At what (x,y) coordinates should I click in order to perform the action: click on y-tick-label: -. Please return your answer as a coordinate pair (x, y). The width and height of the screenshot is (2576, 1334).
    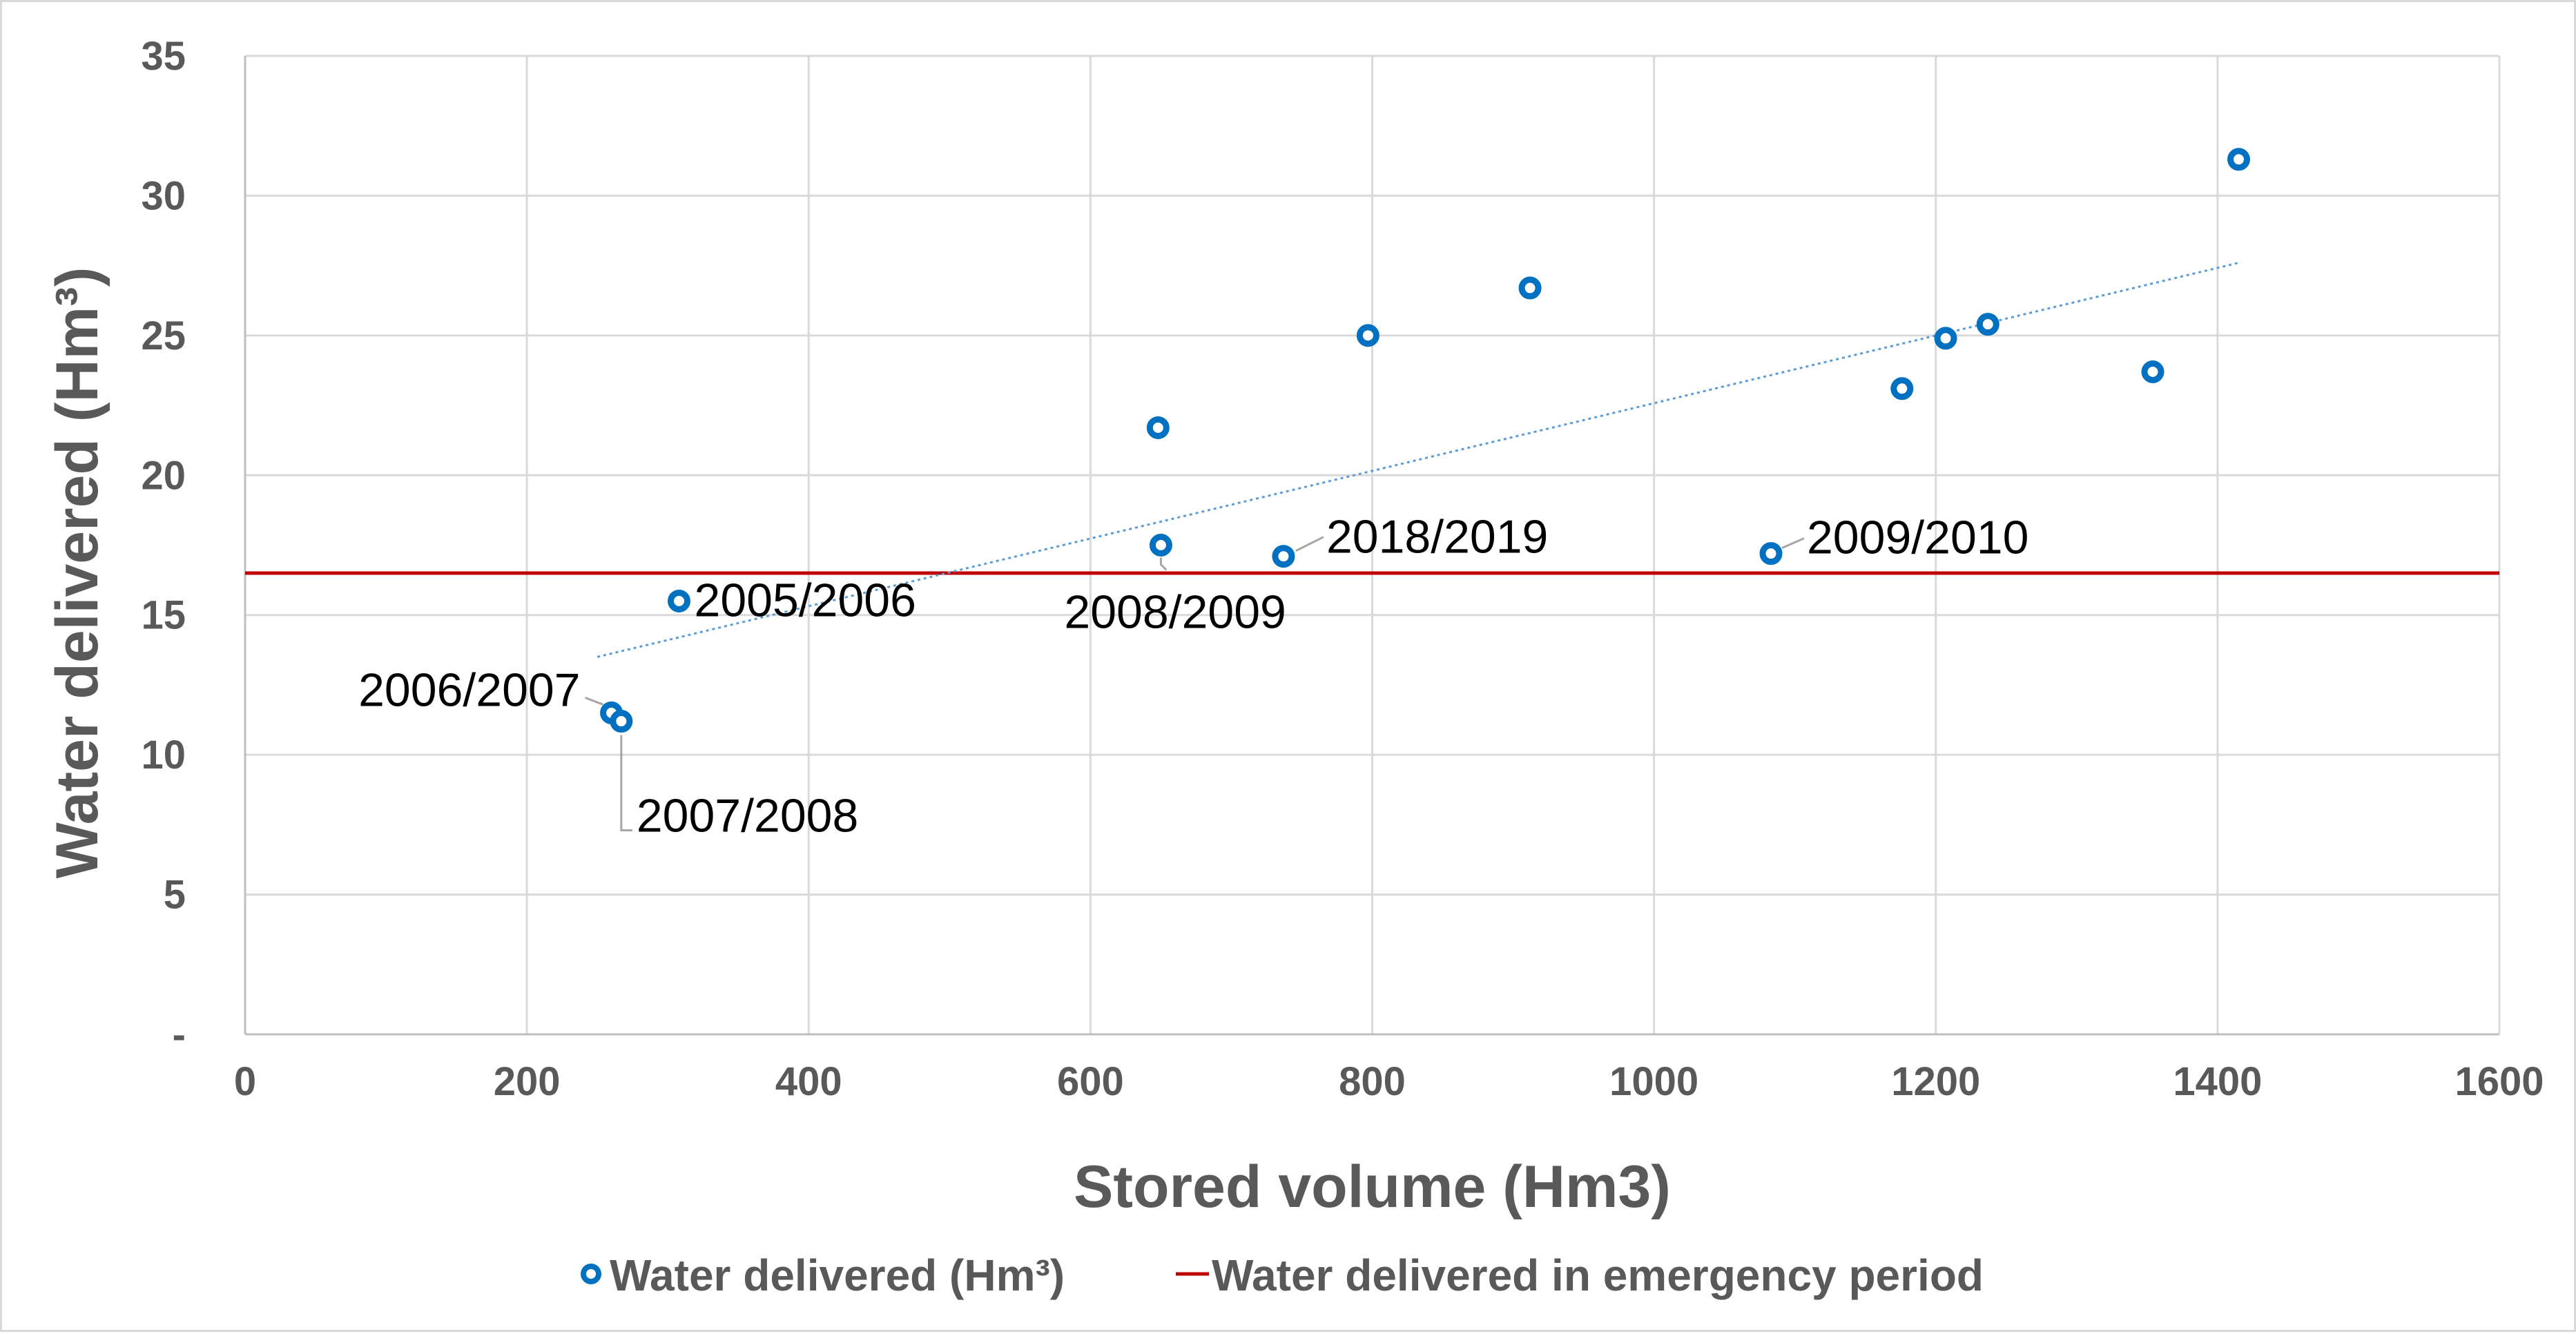
    Looking at the image, I should click on (180, 1034).